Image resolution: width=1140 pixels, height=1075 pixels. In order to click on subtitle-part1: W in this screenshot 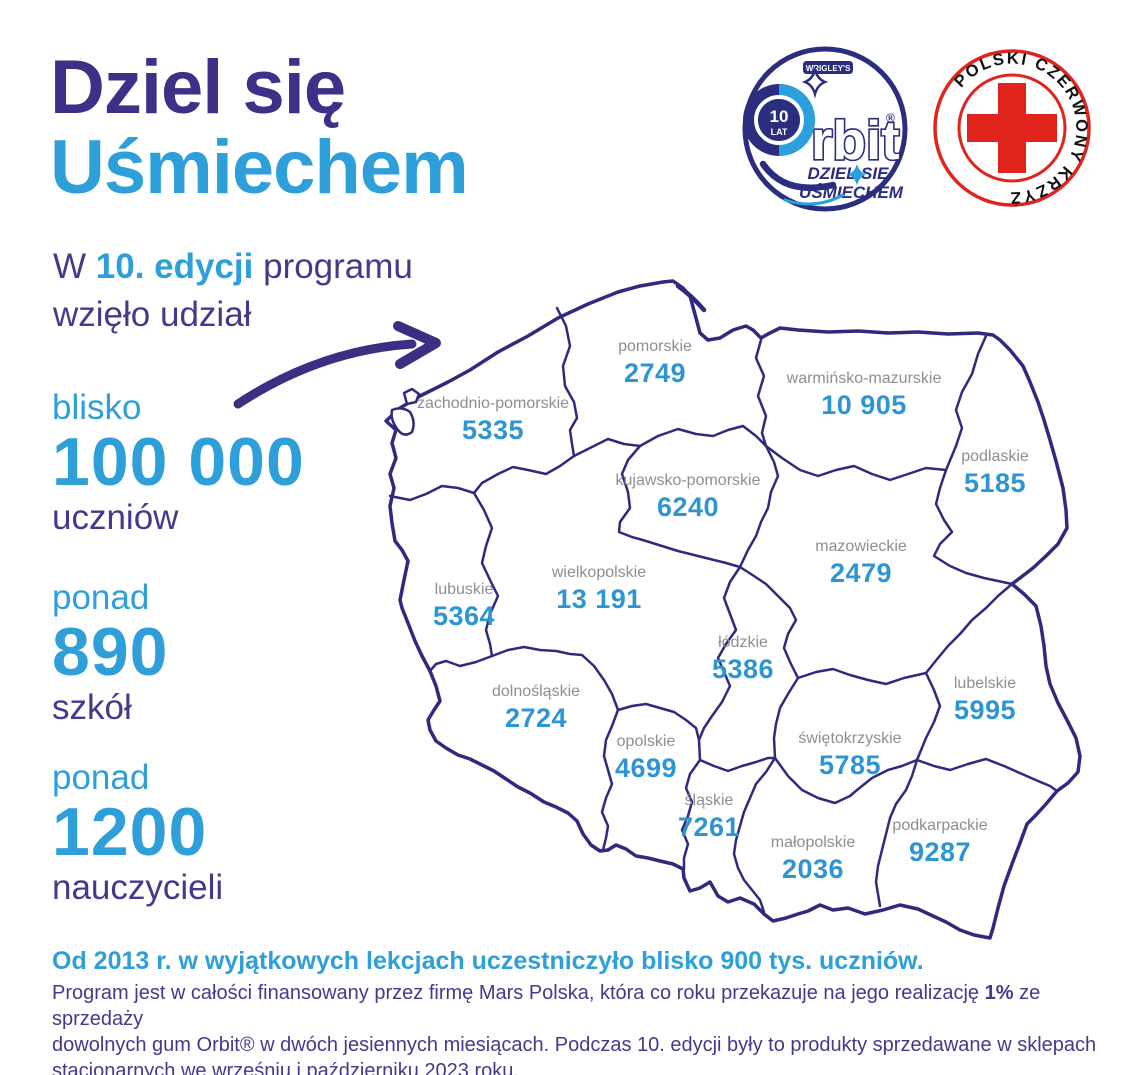, I will do `click(74, 266)`.